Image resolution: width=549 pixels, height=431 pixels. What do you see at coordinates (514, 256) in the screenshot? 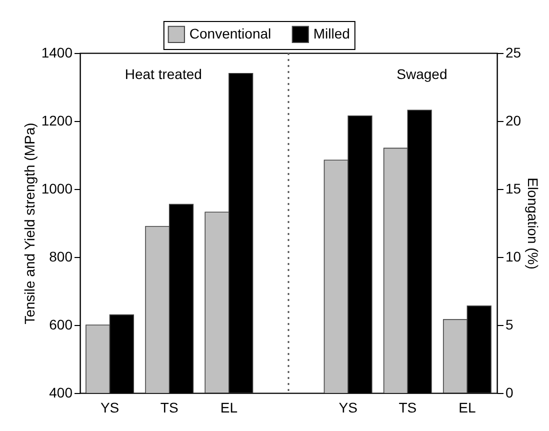
I see `y2-tick-label: 10` at bounding box center [514, 256].